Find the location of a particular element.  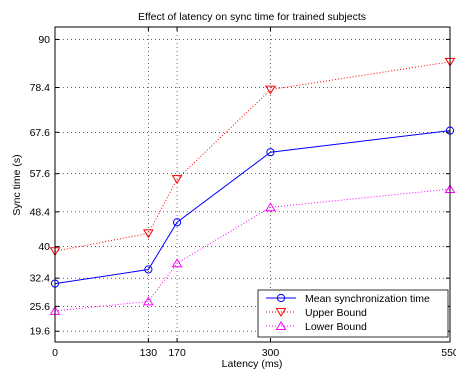

x-tick-label: 130 is located at coordinates (149, 353).